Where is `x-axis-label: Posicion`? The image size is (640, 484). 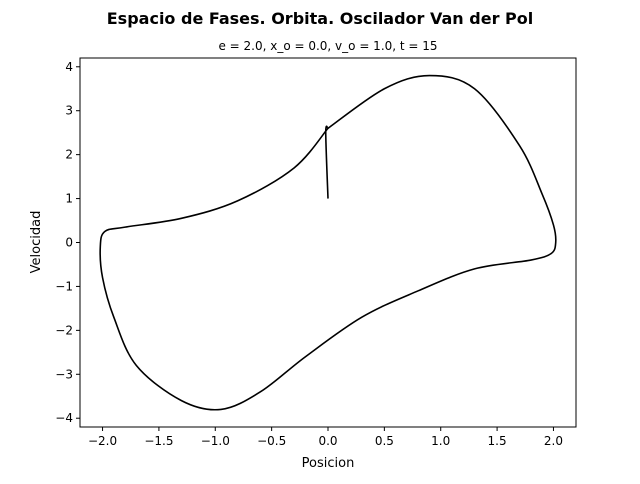
x-axis-label: Posicion is located at coordinates (328, 463).